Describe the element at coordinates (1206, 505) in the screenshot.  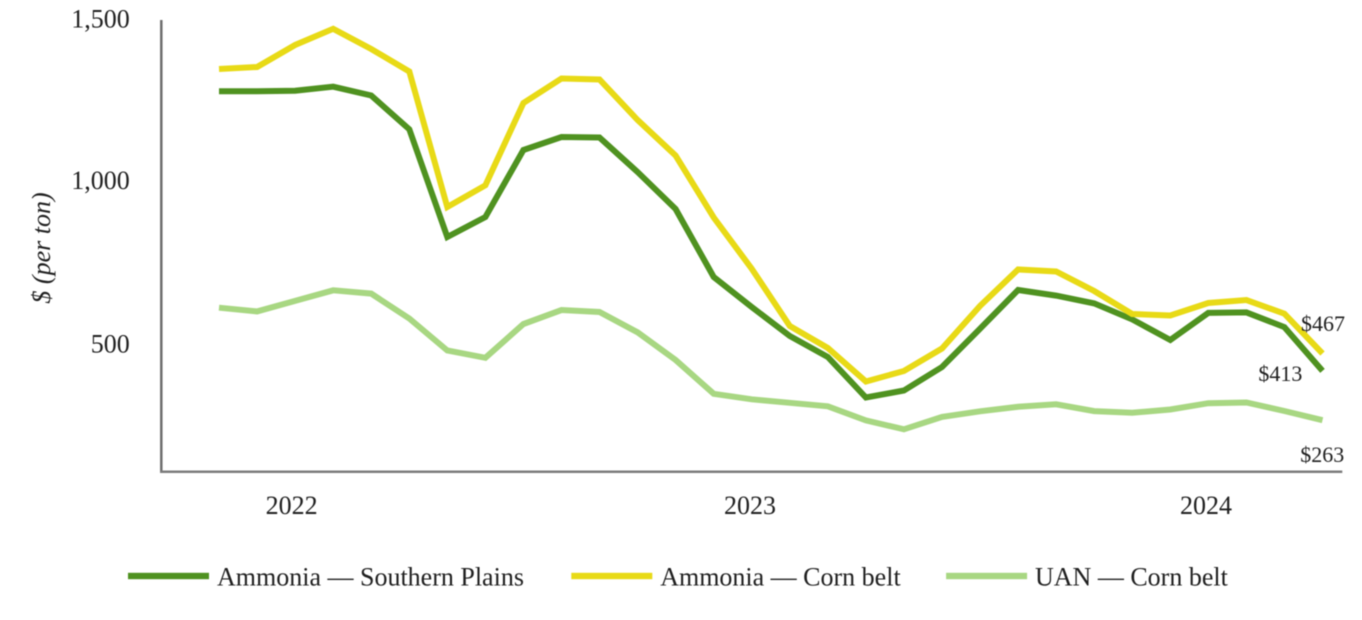
I see `svg-text: 2024` at that location.